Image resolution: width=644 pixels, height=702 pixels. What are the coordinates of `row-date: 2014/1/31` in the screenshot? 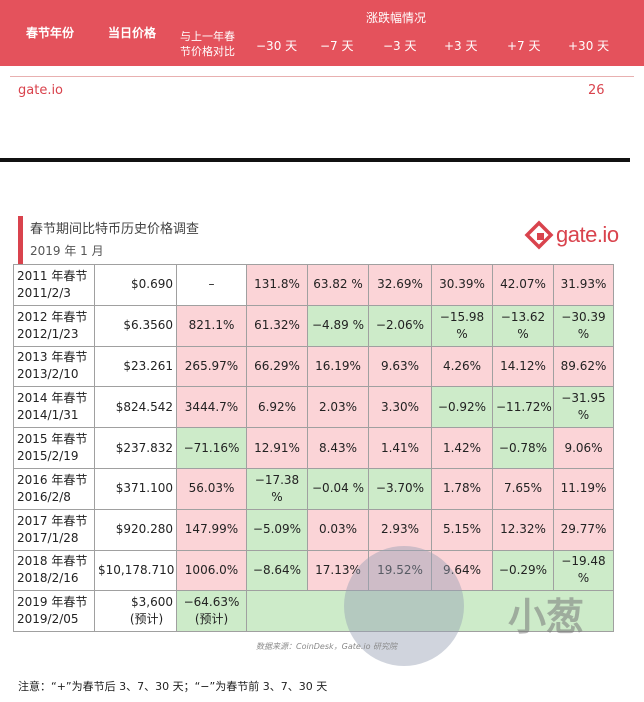 It's located at (48, 415).